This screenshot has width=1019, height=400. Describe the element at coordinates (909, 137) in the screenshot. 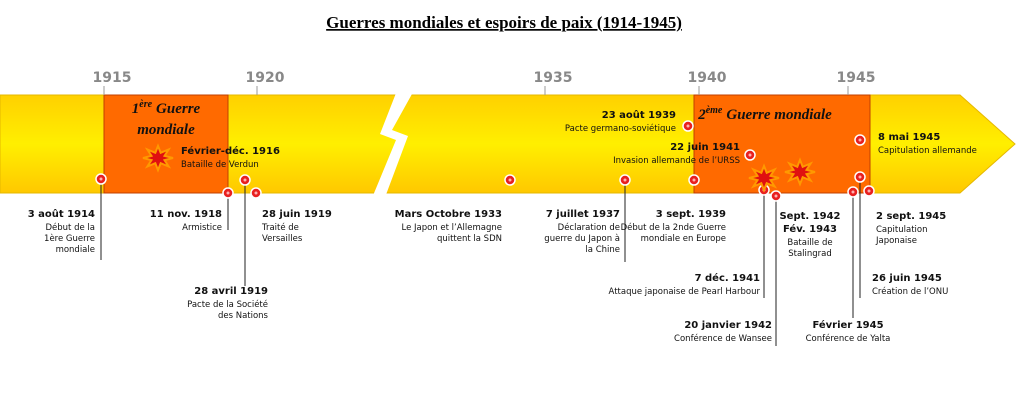

I see `event-date: 8 mai 1945` at that location.